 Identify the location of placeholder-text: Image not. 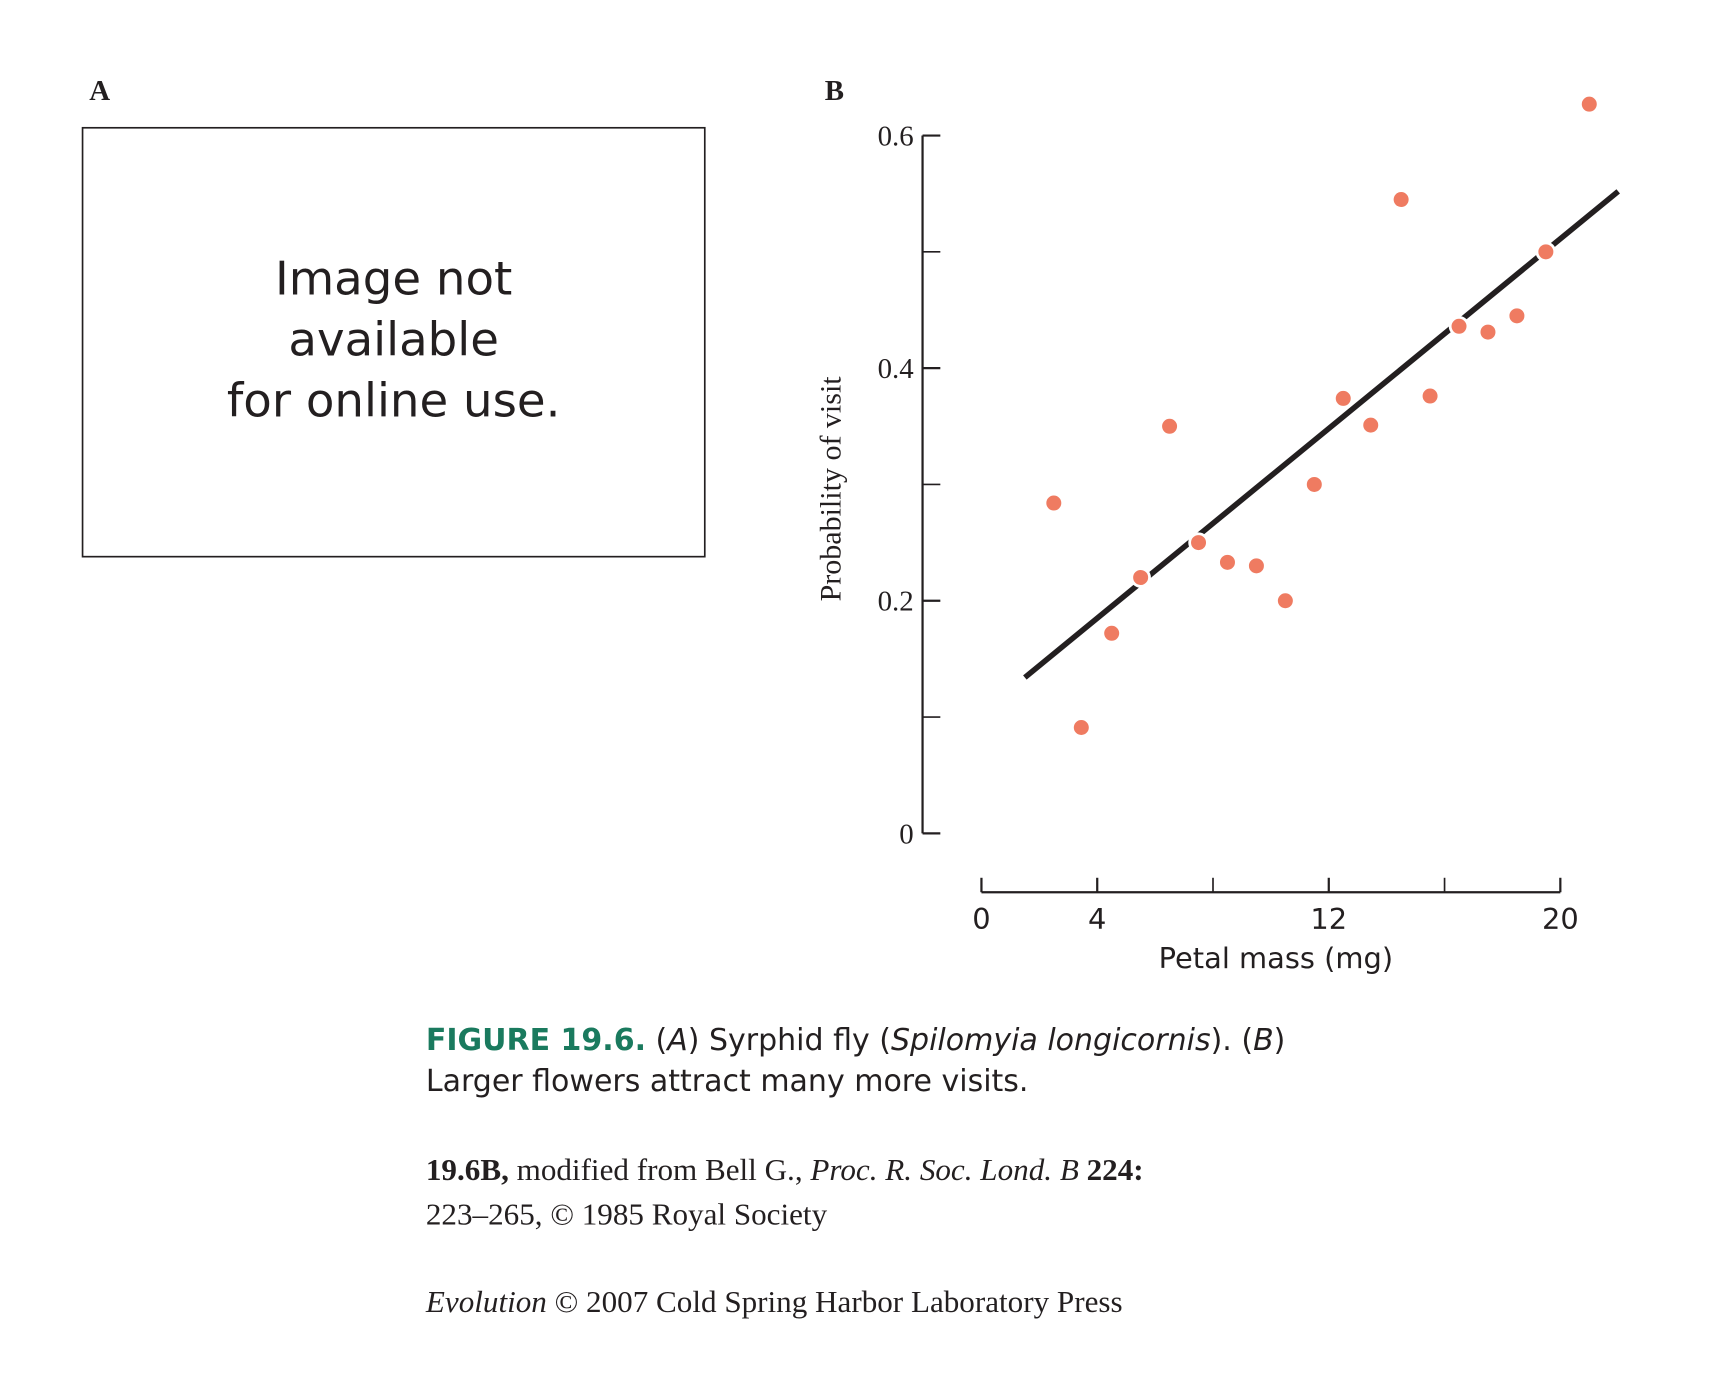
(393, 279).